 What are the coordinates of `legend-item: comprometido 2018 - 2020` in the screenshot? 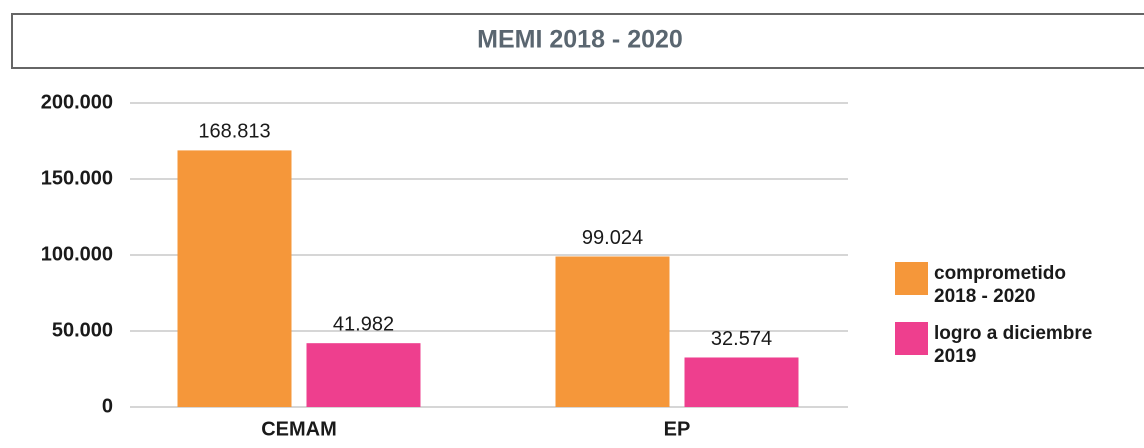 It's located at (994, 285).